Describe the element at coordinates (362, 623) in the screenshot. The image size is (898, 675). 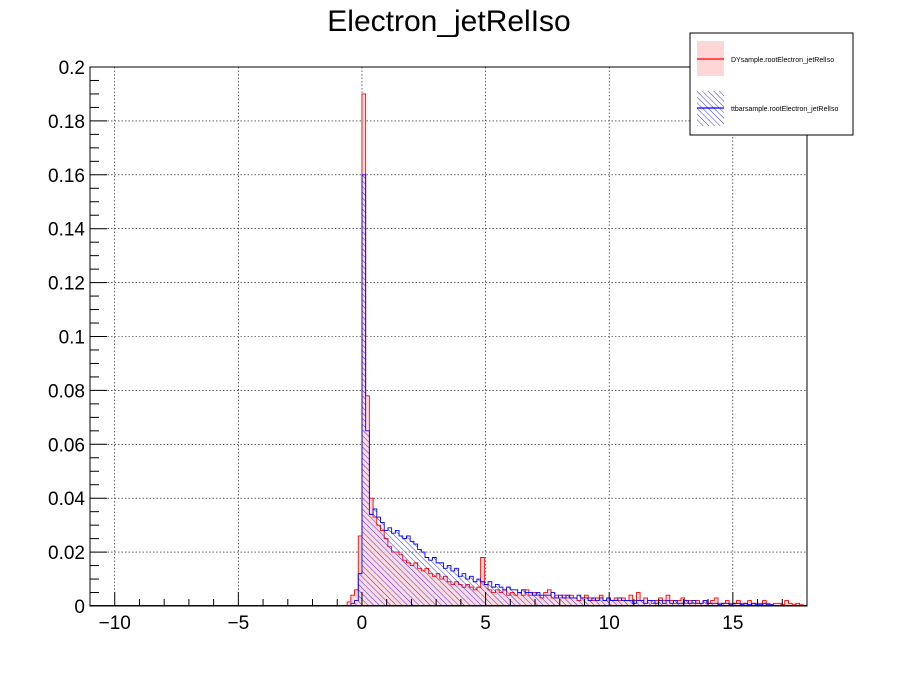
I see `x-tick-label: 0` at that location.